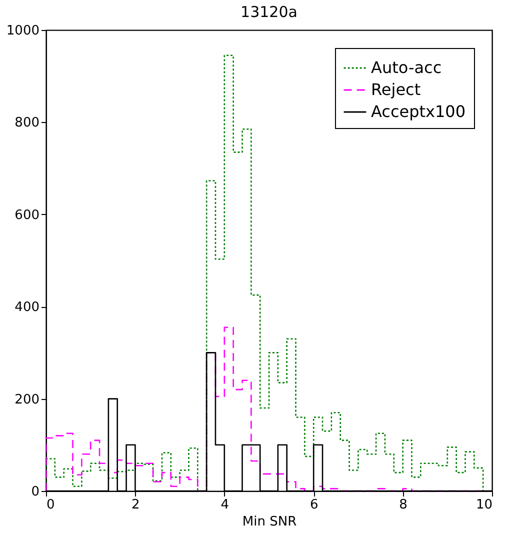 This screenshot has height=533, width=514. Describe the element at coordinates (27, 123) in the screenshot. I see `y-tick-label: 800` at that location.